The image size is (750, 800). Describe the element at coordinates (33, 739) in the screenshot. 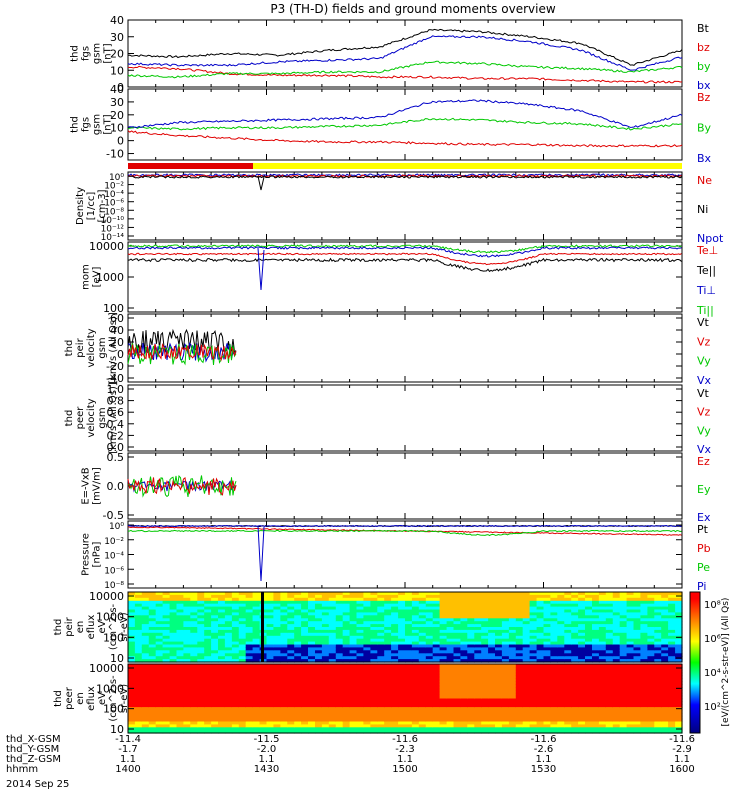

I see `xaxis-row-label: thd_X-GSM` at that location.